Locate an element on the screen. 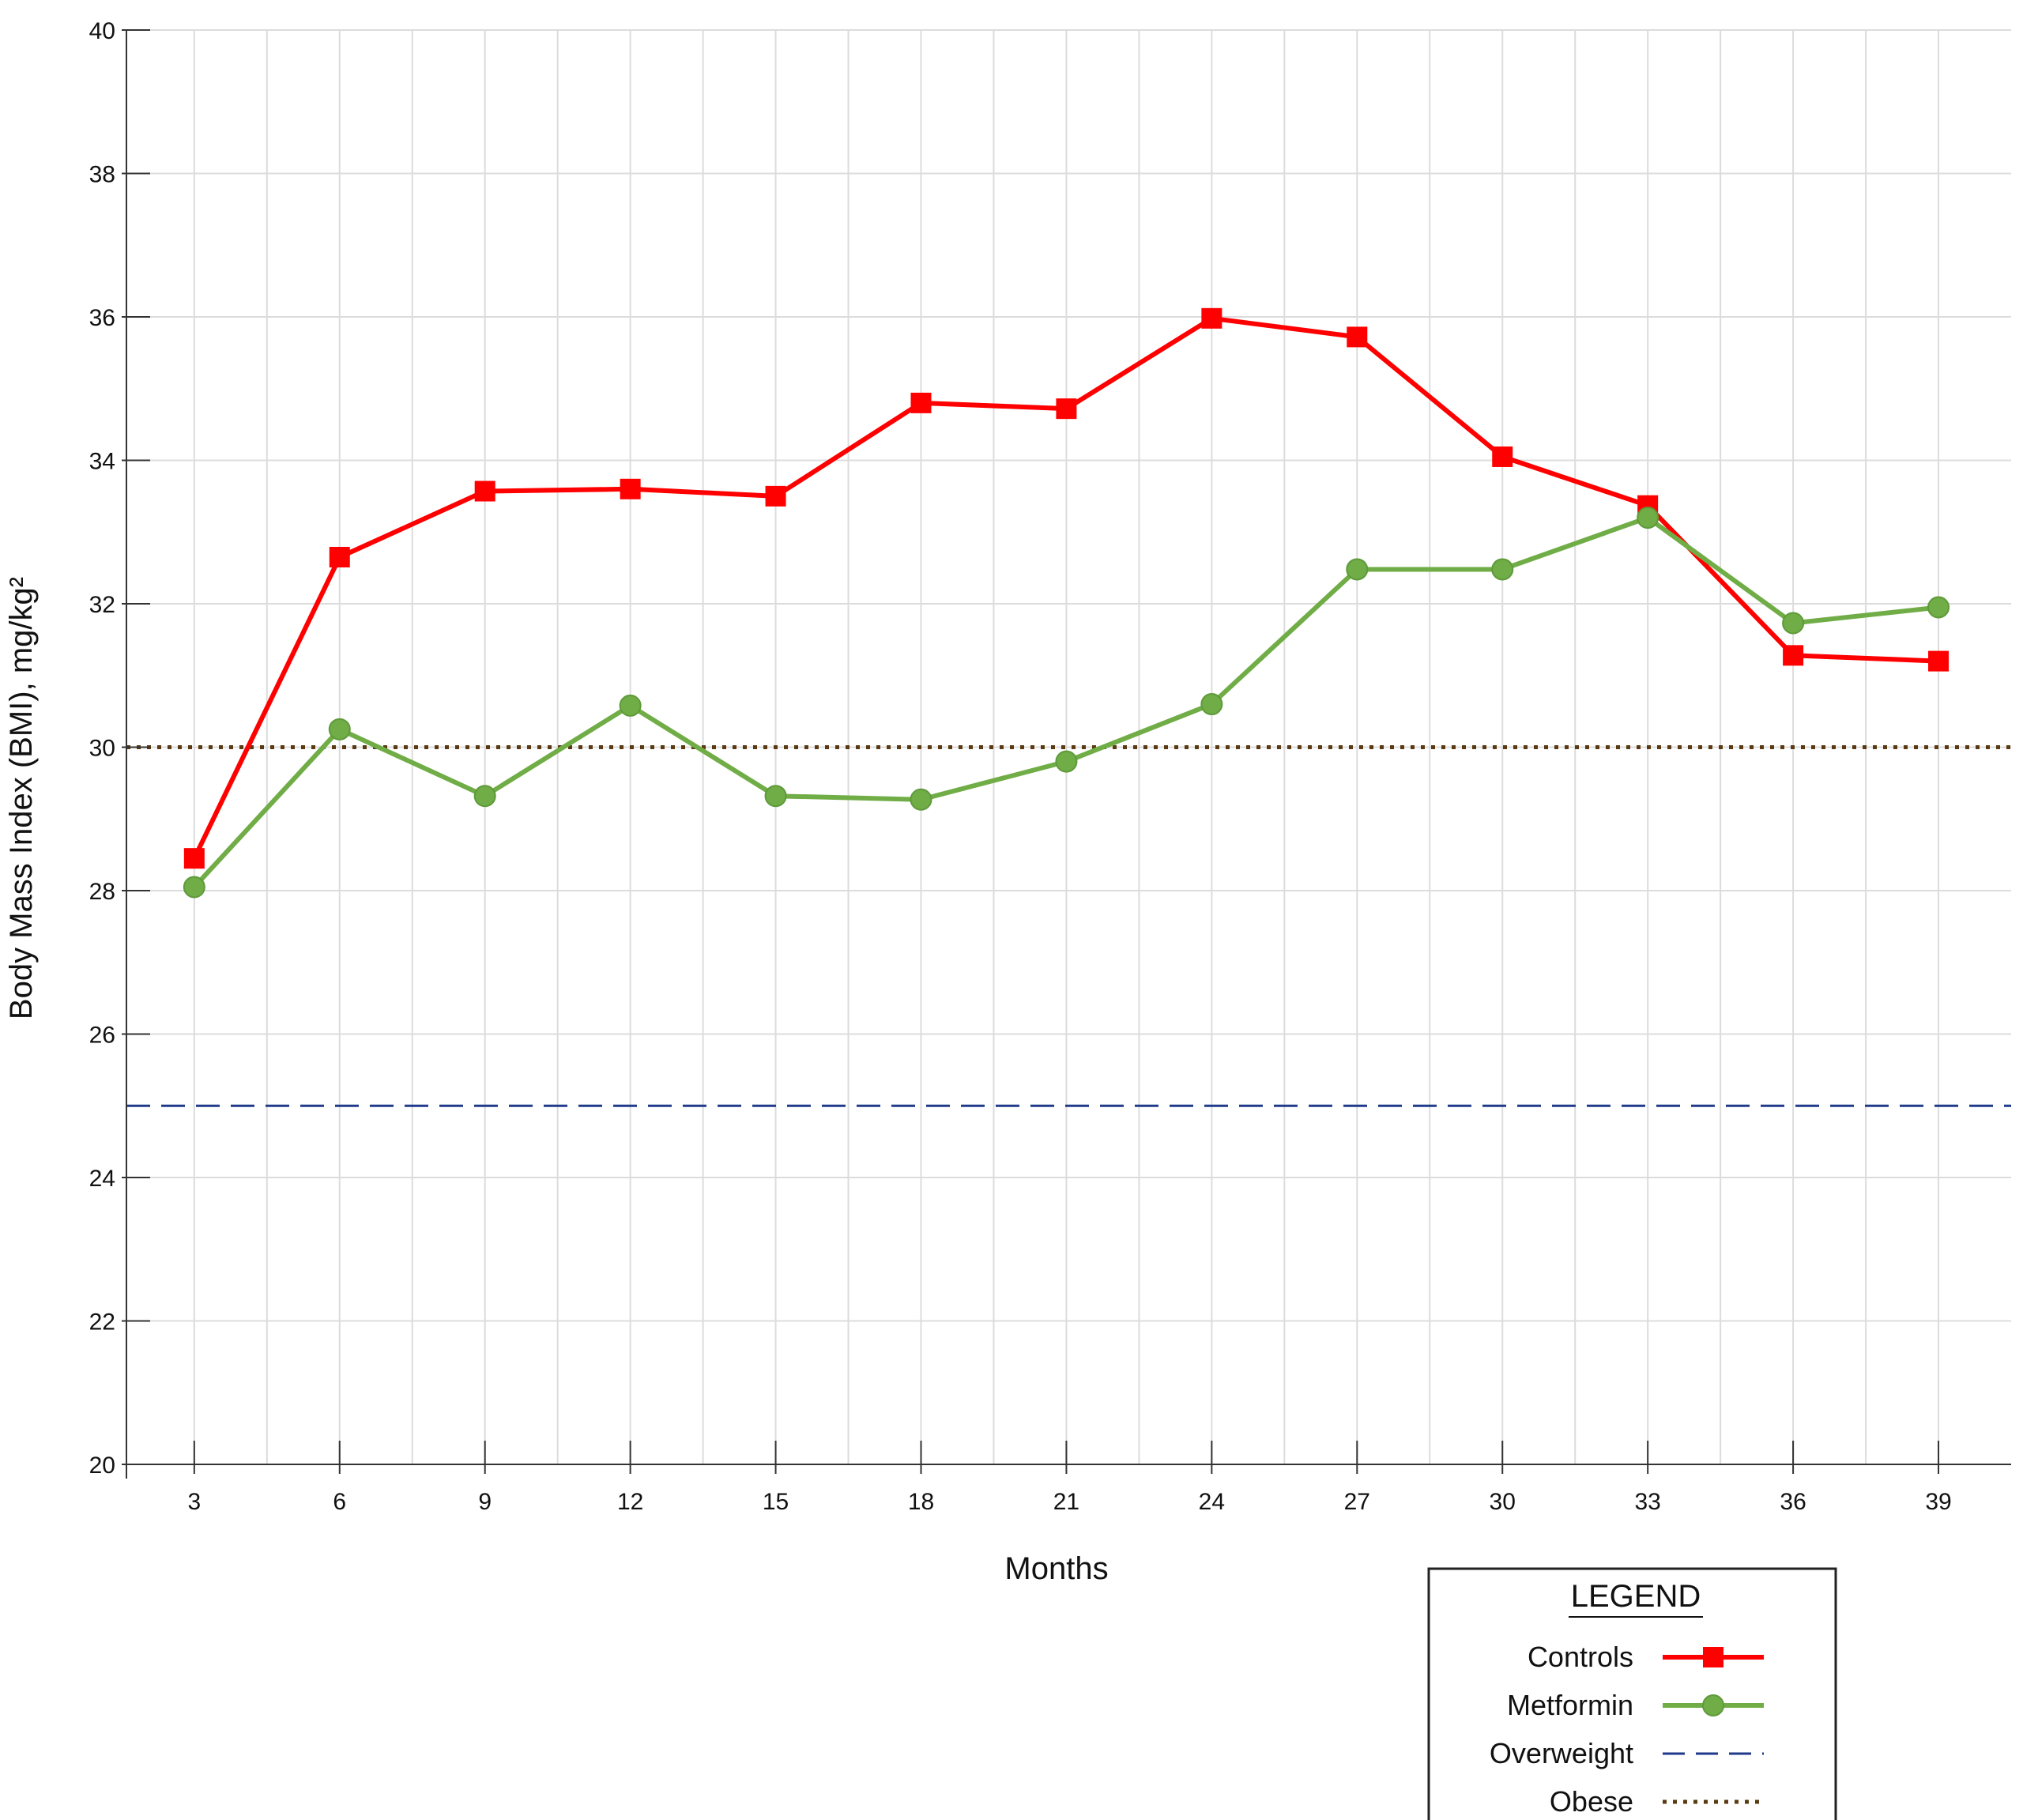 This screenshot has height=1820, width=2023. y-tick-label: 30 is located at coordinates (102, 749).